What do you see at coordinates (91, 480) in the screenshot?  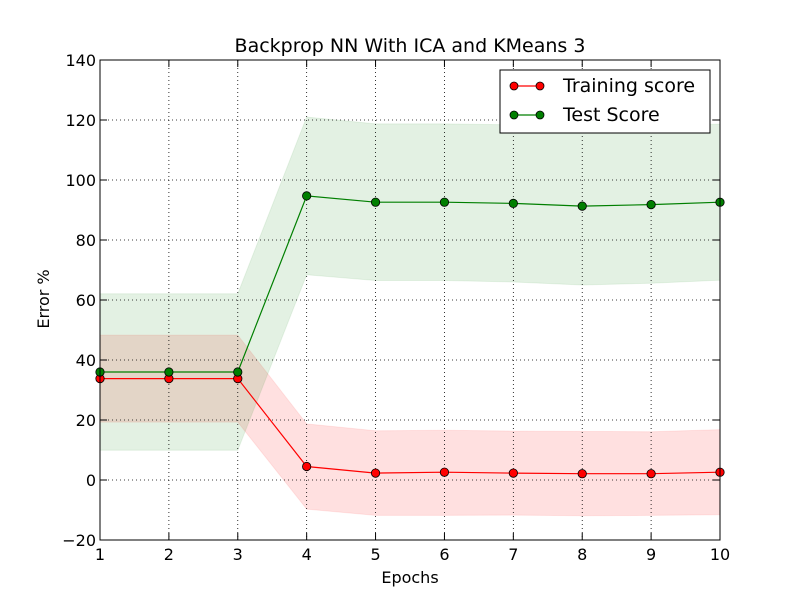 I see `y-tick-label: 0` at bounding box center [91, 480].